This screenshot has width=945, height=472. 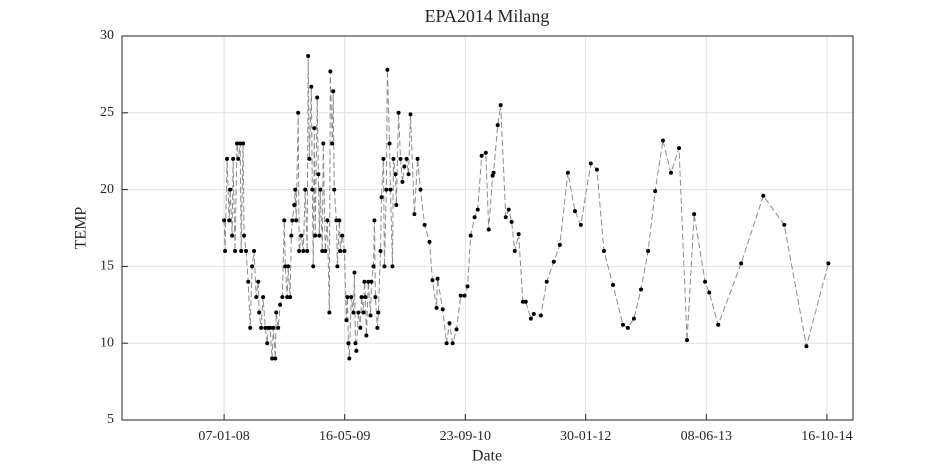 What do you see at coordinates (107, 35) in the screenshot?
I see `y-tick-label: 30` at bounding box center [107, 35].